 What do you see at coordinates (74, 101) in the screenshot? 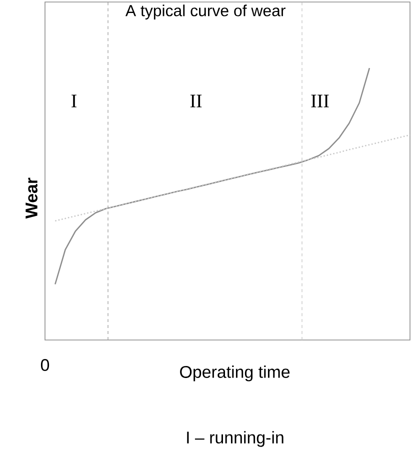
I see `annotation: I` at bounding box center [74, 101].